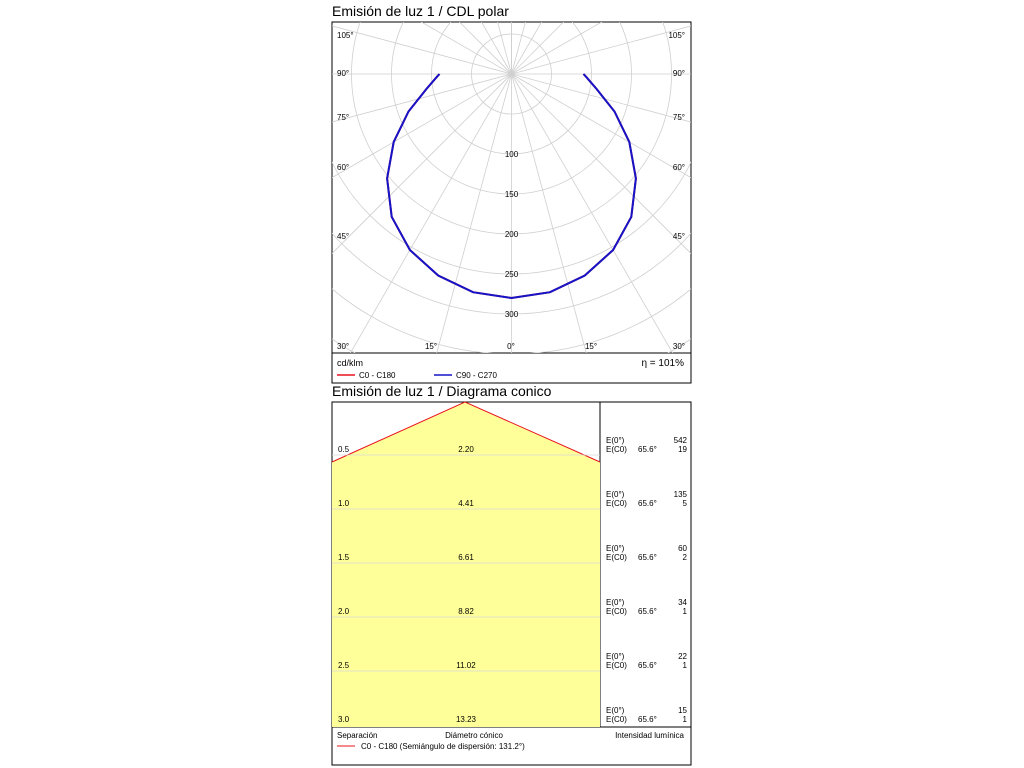 This screenshot has height=768, width=1024. What do you see at coordinates (357, 735) in the screenshot?
I see `cone-header-separation: Separación` at bounding box center [357, 735].